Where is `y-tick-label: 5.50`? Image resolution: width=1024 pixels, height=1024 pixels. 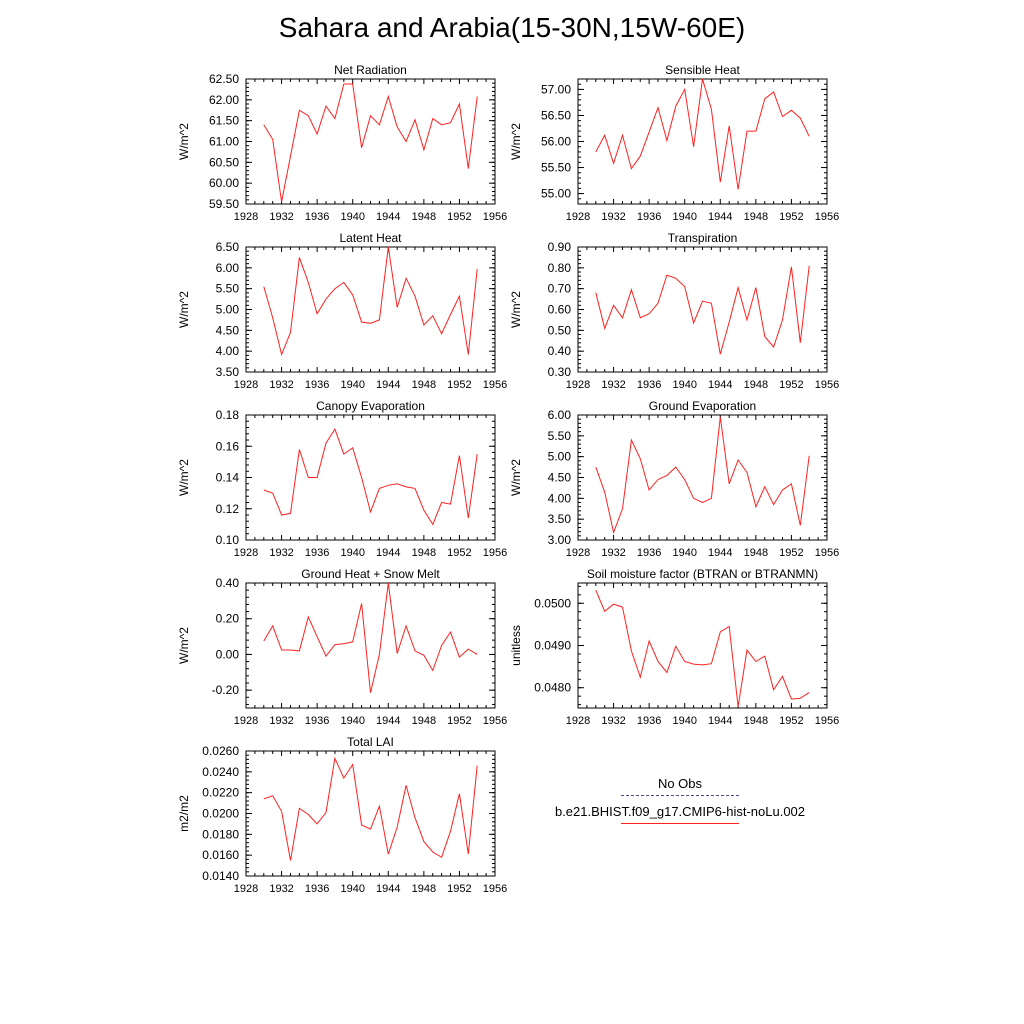 y-tick-label: 5.50 is located at coordinates (560, 436).